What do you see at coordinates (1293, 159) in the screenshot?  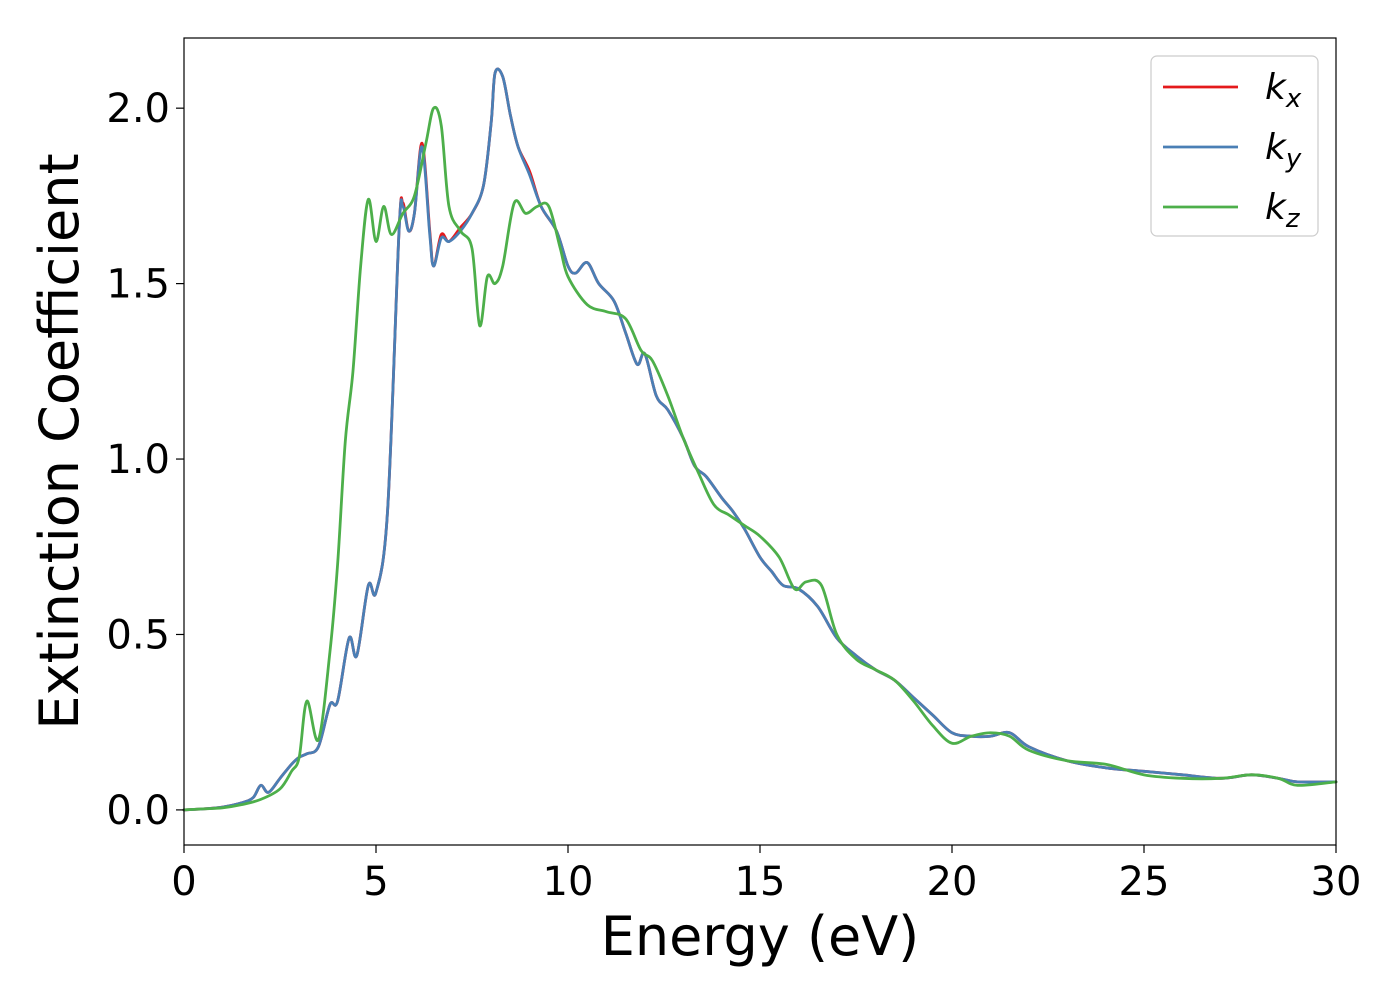 I see `legend-label-subscript: y` at bounding box center [1293, 159].